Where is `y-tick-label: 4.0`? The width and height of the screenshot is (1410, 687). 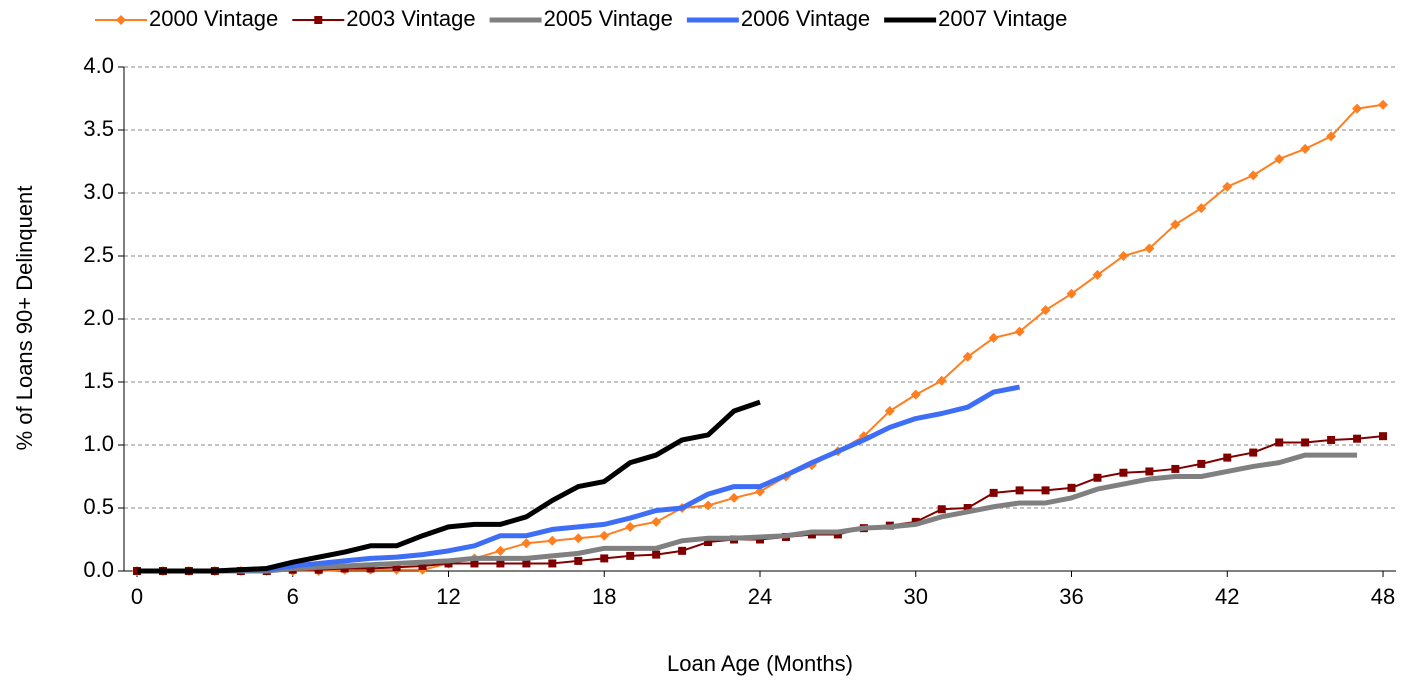 y-tick-label: 4.0 is located at coordinates (98, 65).